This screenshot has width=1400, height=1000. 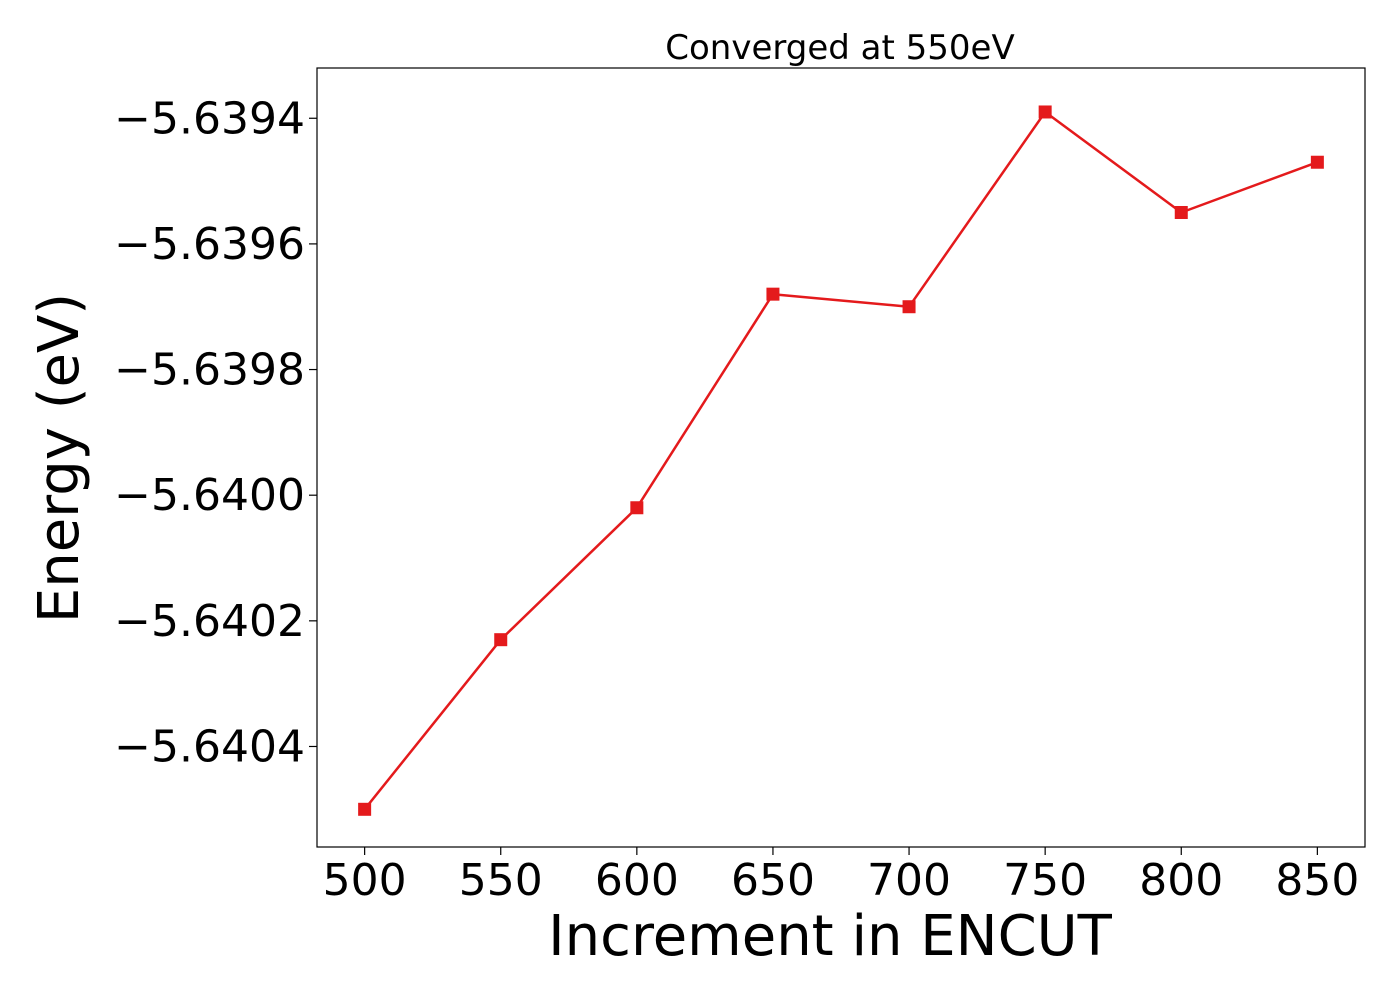 I want to click on y-tick-label: −5.6404, so click(x=209, y=746).